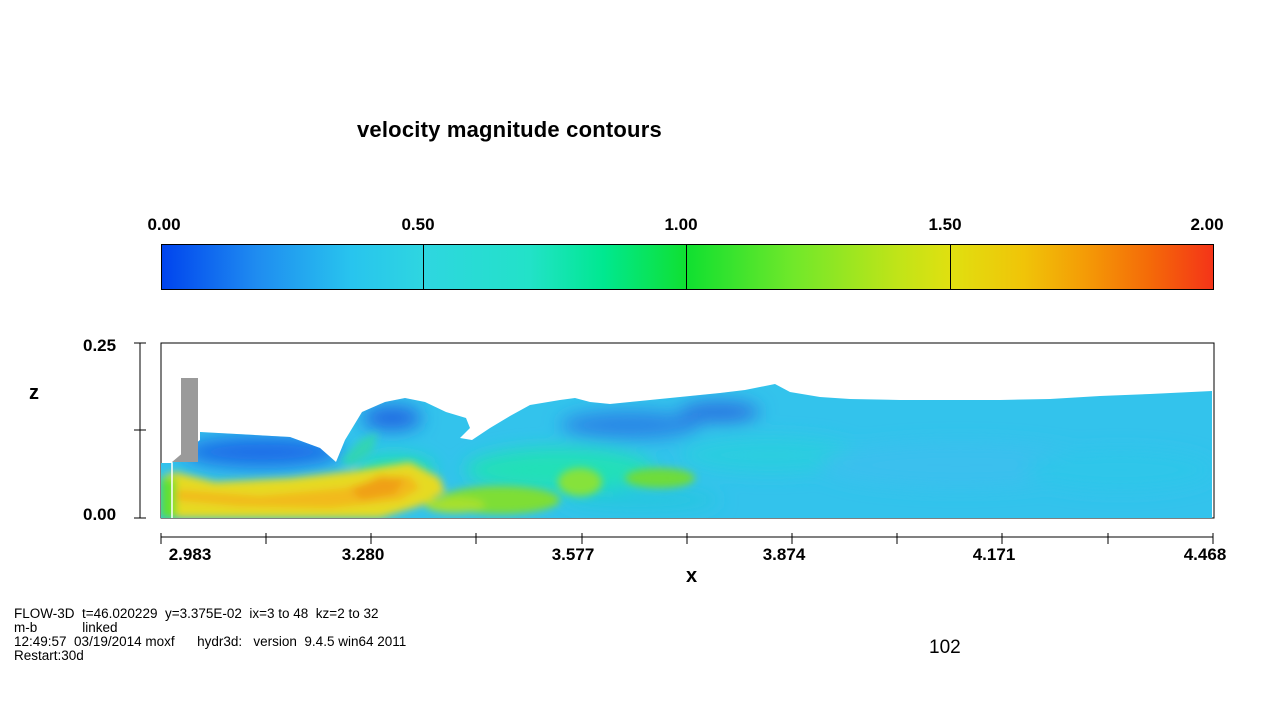 This screenshot has height=720, width=1280. I want to click on x-tick-label: 4.468, so click(1205, 554).